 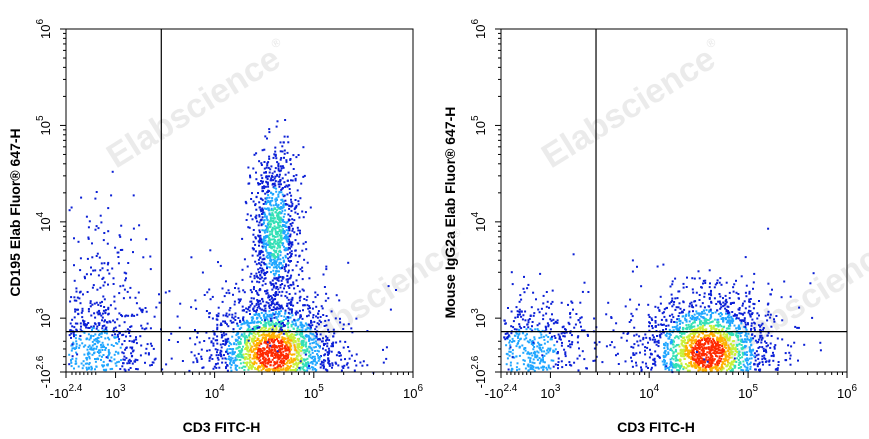 What do you see at coordinates (662, 300) in the screenshot?
I see `density-dots` at bounding box center [662, 300].